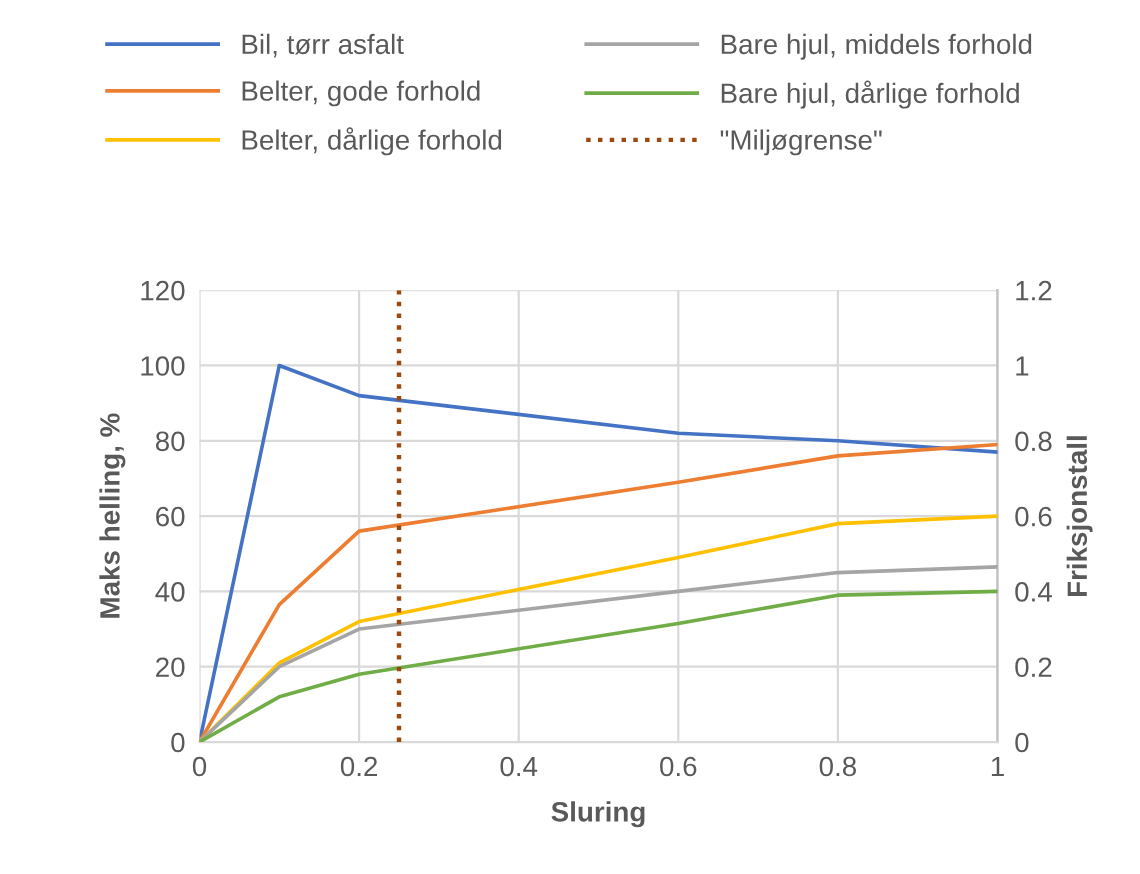 This screenshot has width=1140, height=874. I want to click on y-tick-label: 80, so click(170, 441).